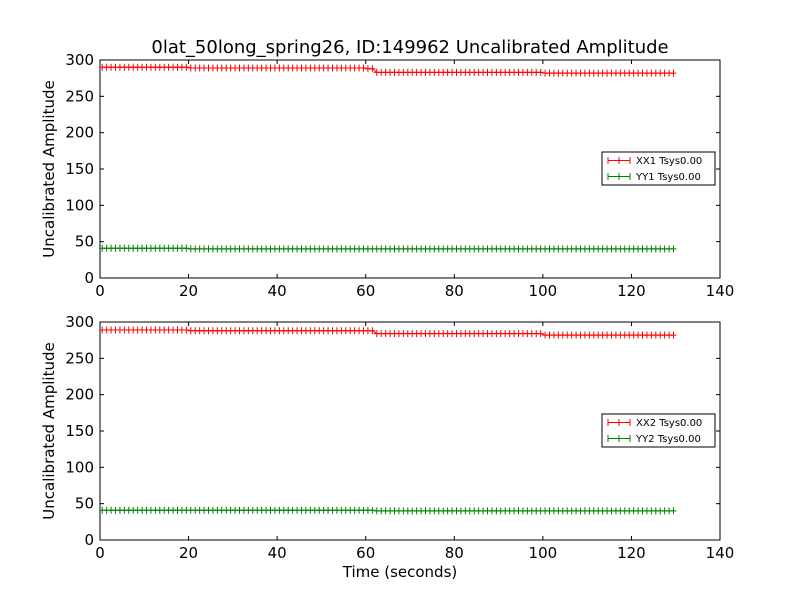 This screenshot has height=600, width=800. I want to click on legend-label: YY2 Tsys0.00, so click(668, 439).